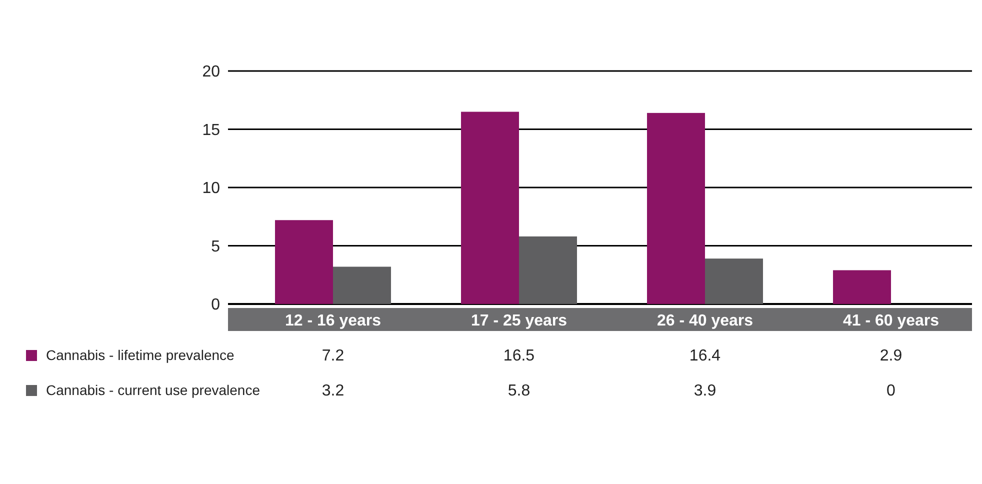 The width and height of the screenshot is (982, 484). What do you see at coordinates (211, 130) in the screenshot?
I see `y-tick-label: 15` at bounding box center [211, 130].